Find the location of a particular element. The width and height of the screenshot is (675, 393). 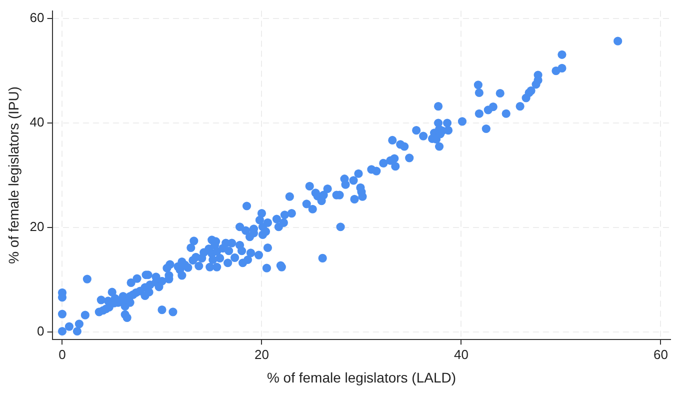

y-tick-label: 20 is located at coordinates (37, 226).